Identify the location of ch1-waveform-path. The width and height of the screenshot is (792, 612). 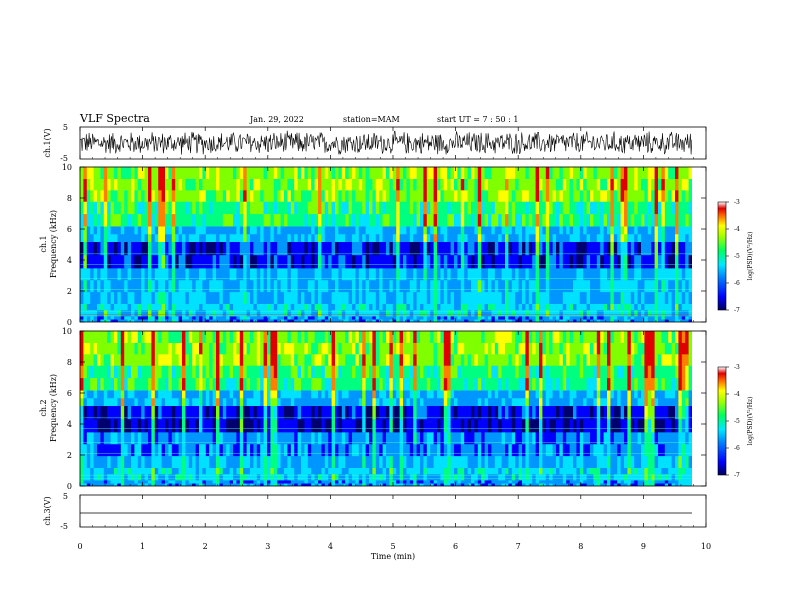
(386, 142).